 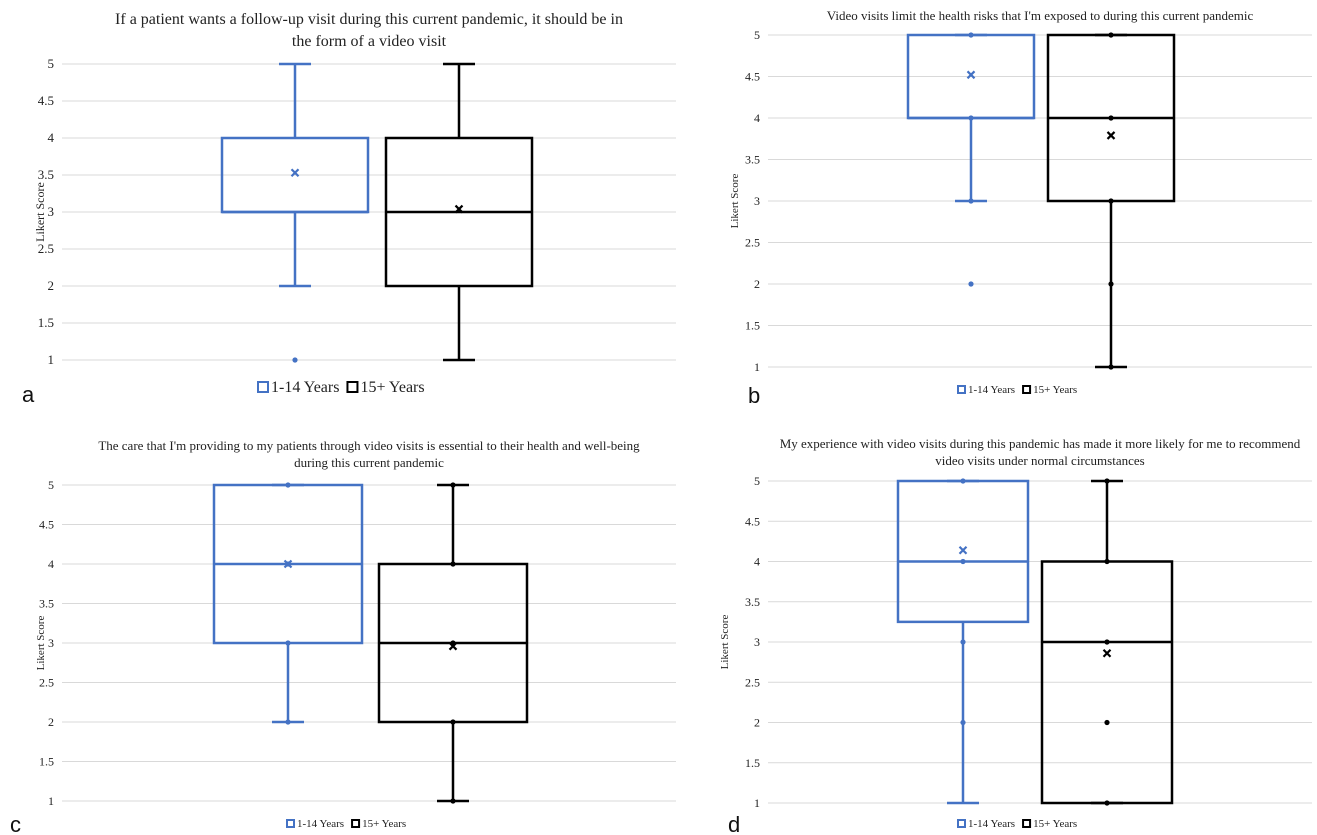 I want to click on chart-title-line: video visits under normal circumstances, so click(x=1039, y=460).